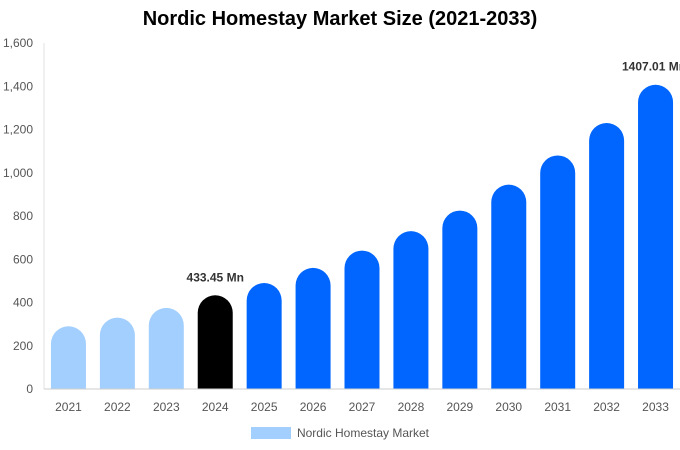 The image size is (680, 450). Describe the element at coordinates (509, 286) in the screenshot. I see `bar-2030` at that location.